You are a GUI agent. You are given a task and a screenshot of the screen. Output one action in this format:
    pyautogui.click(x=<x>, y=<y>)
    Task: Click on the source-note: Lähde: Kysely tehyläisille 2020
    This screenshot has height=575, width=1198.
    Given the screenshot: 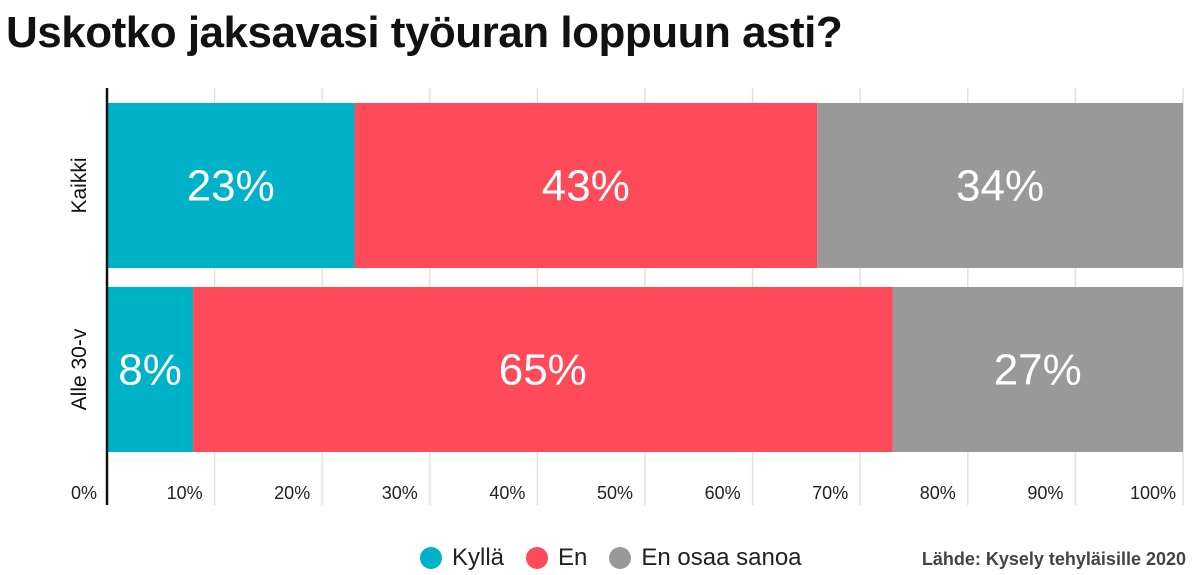 What is the action you would take?
    pyautogui.click(x=1053, y=559)
    